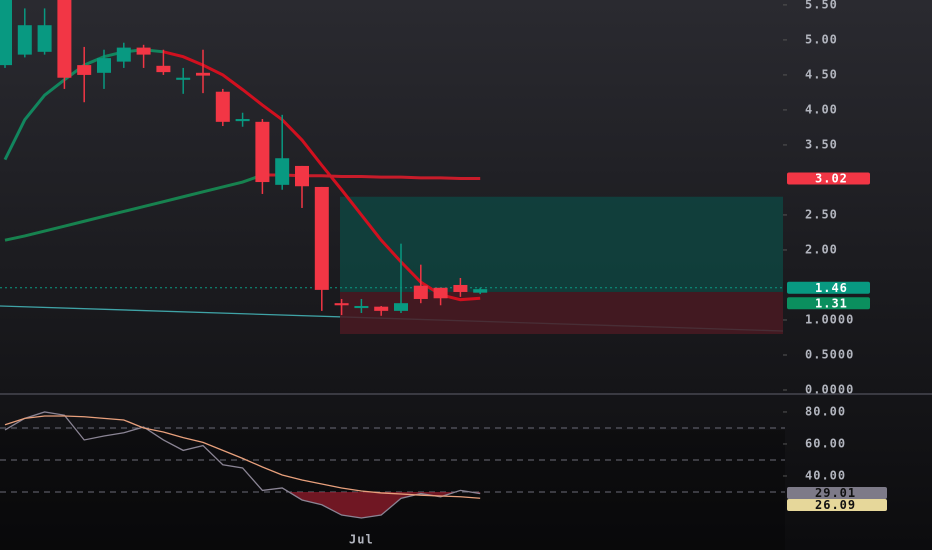 Image resolution: width=932 pixels, height=550 pixels. I want to click on stop-zone, so click(561, 312).